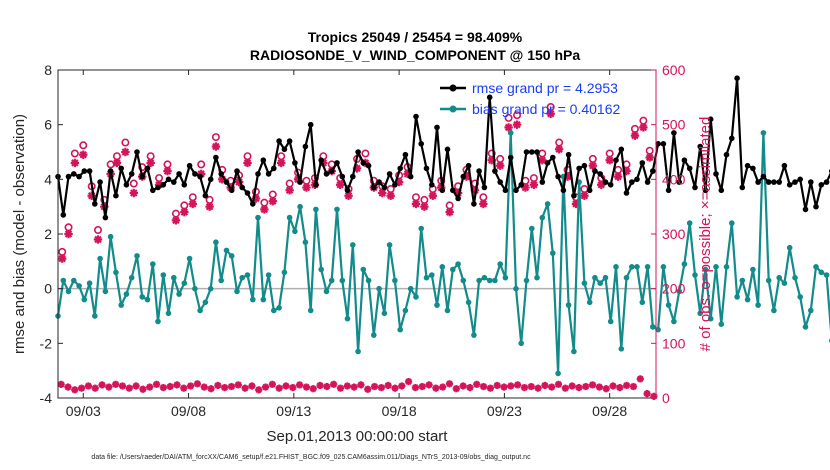  What do you see at coordinates (504, 411) in the screenshot?
I see `x-tick-label: 09/23` at bounding box center [504, 411].